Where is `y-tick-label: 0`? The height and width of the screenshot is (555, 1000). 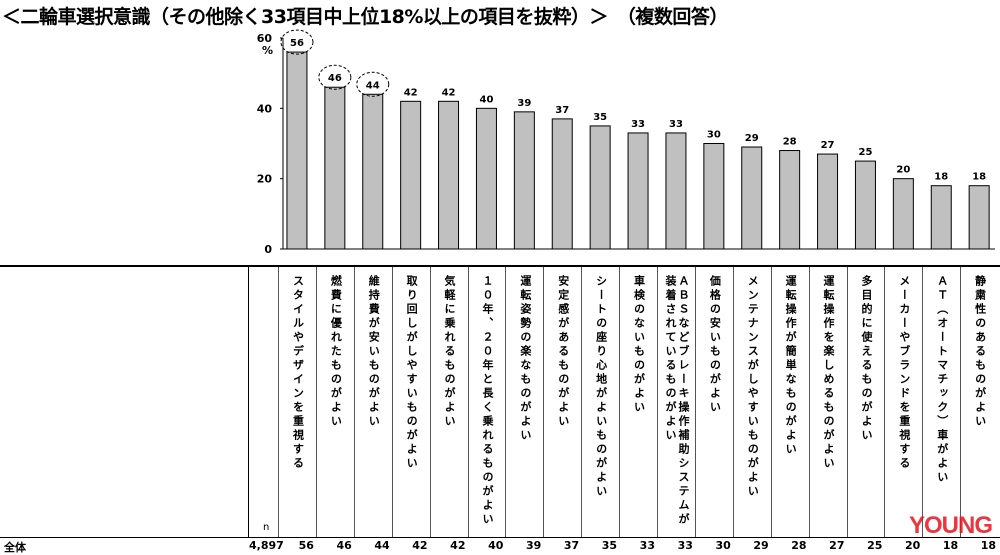 y-tick-label: 0 is located at coordinates (268, 249).